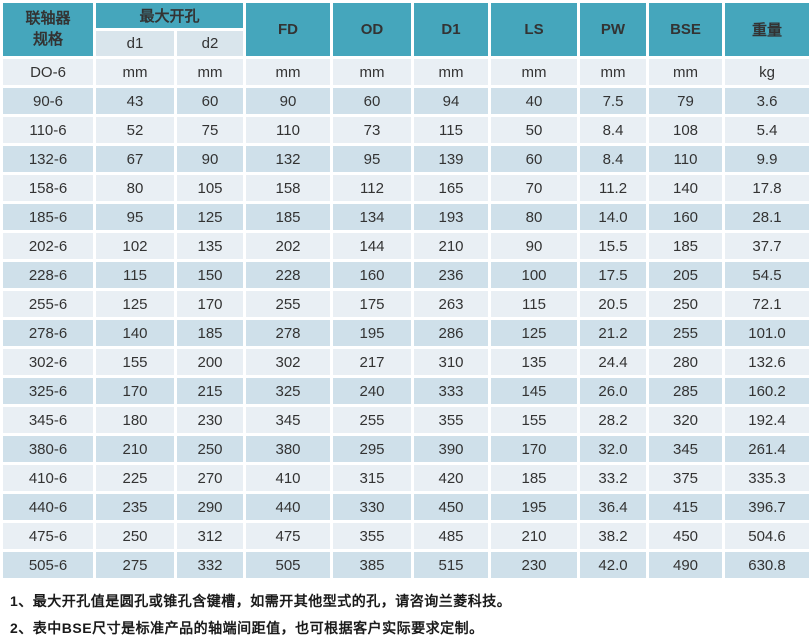 The height and width of the screenshot is (643, 812). What do you see at coordinates (288, 565) in the screenshot?
I see `table-cell: 505` at bounding box center [288, 565].